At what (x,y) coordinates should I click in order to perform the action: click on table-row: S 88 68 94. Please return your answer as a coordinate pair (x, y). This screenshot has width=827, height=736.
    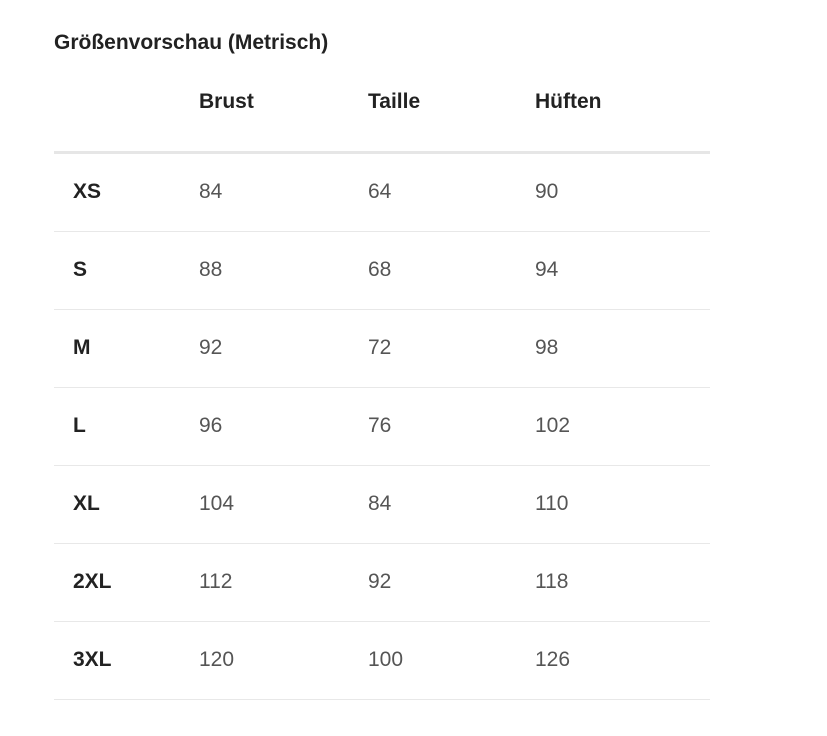
    Looking at the image, I should click on (382, 270).